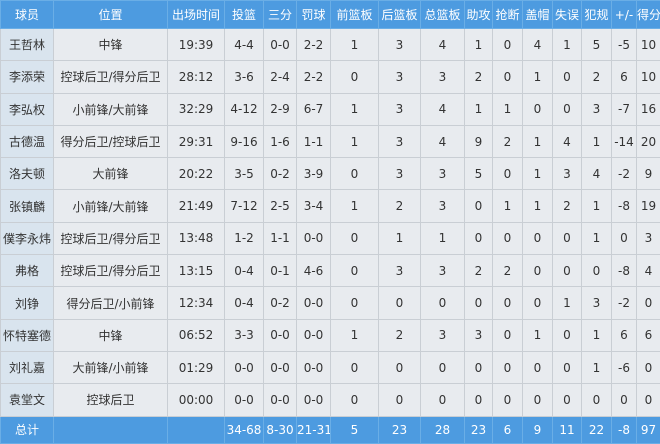 The width and height of the screenshot is (660, 444). Describe the element at coordinates (648, 238) in the screenshot. I see `cell-pts: 3` at that location.